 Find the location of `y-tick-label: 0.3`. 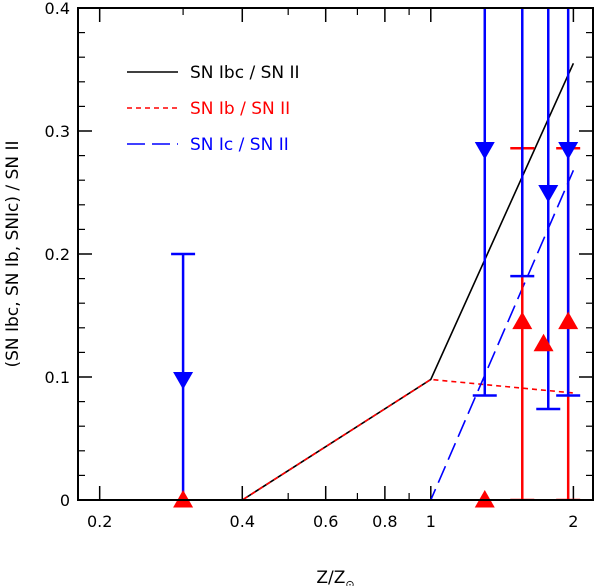

y-tick-label: 0.3 is located at coordinates (57, 131).